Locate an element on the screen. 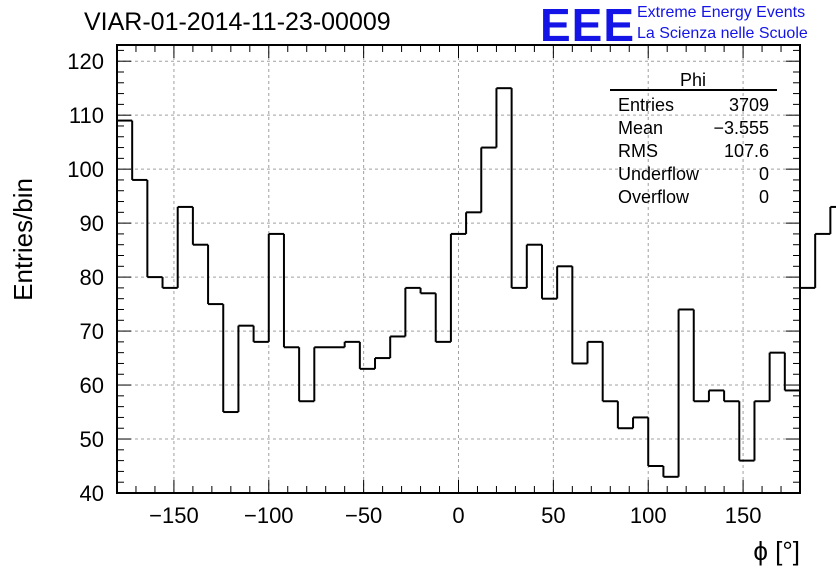 The width and height of the screenshot is (836, 572). stats-row-value: 3709 is located at coordinates (749, 105).